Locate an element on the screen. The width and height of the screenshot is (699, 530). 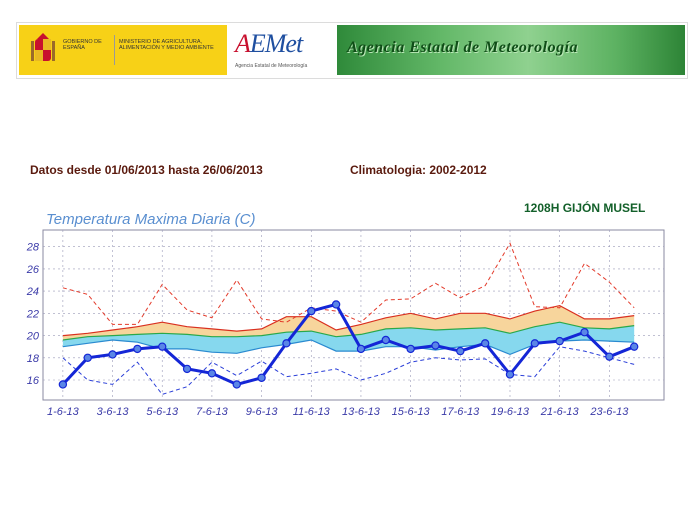
x-tick-label: 15-6-13 is located at coordinates (411, 412).